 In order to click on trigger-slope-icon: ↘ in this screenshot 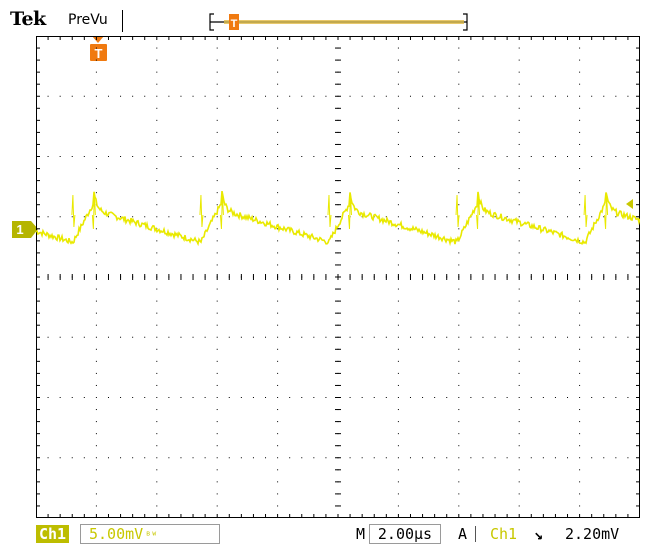, I will do `click(539, 534)`.